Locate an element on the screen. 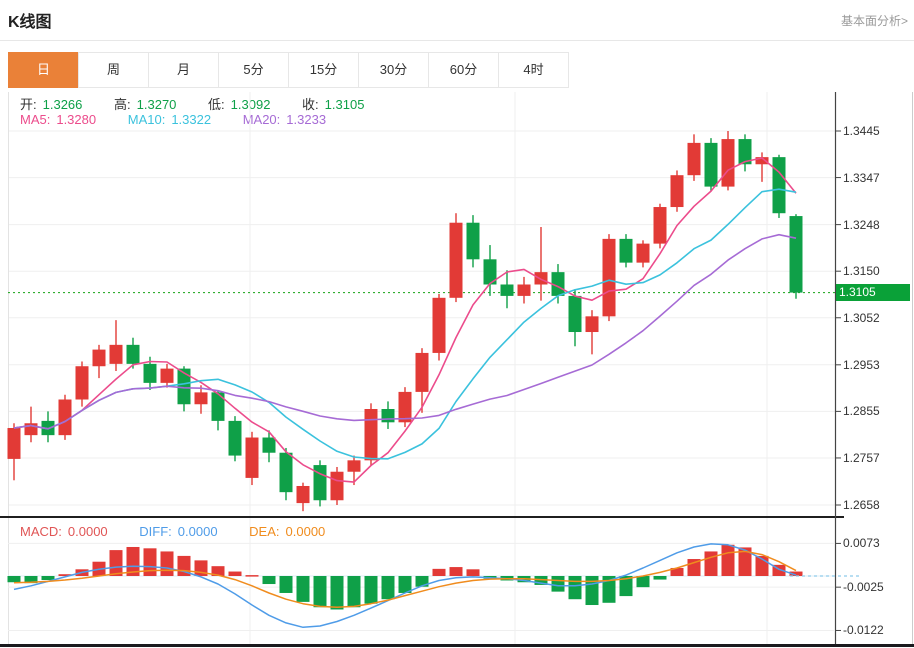  diff-value: 0.0000 is located at coordinates (197, 531).